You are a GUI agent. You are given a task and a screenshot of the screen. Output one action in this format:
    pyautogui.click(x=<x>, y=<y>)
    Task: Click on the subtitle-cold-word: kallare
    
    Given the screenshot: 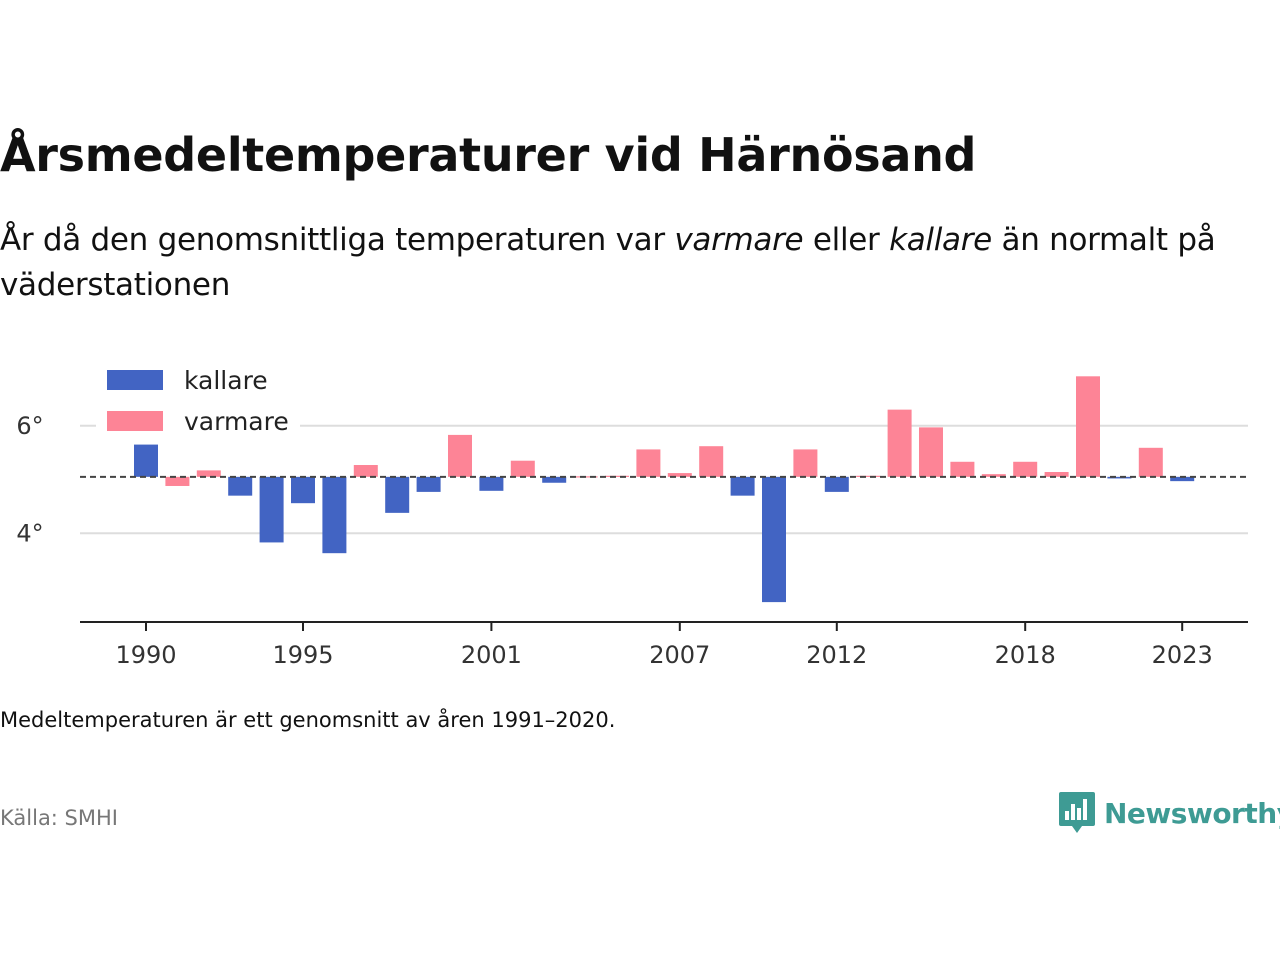 What is the action you would take?
    pyautogui.click(x=940, y=240)
    